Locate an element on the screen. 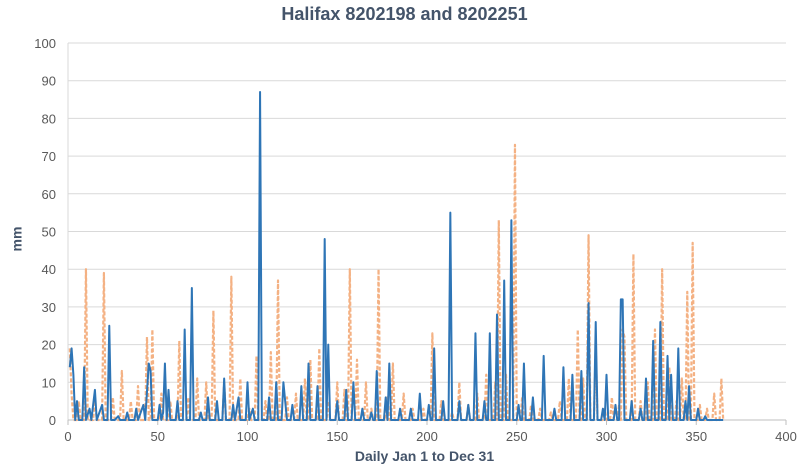 The height and width of the screenshot is (471, 809). y-tick-label: 80 is located at coordinates (49, 118).